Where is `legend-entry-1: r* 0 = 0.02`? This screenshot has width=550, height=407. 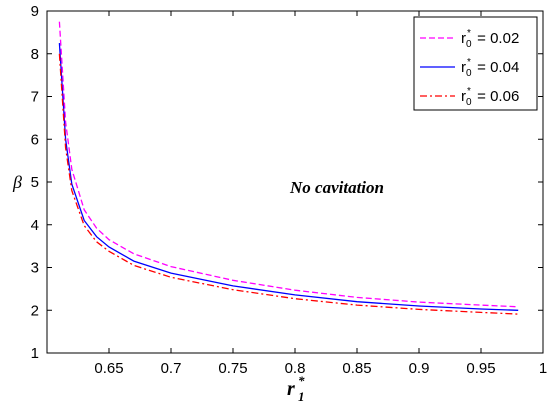
legend-entry-1: r* 0 = 0.02 is located at coordinates (469, 39).